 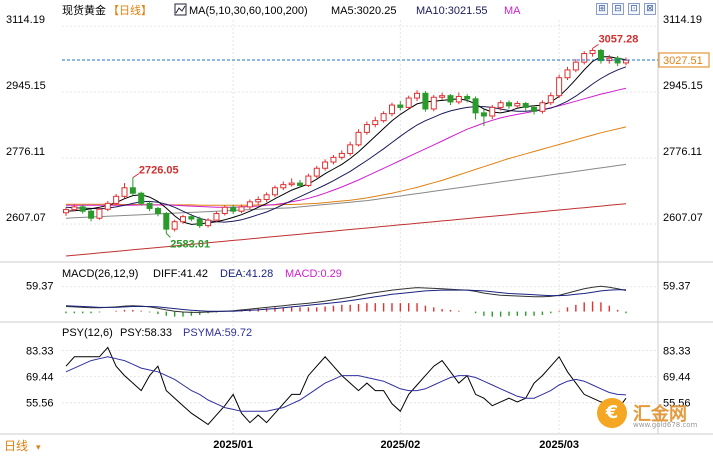 I want to click on current-price-box, so click(x=684, y=60).